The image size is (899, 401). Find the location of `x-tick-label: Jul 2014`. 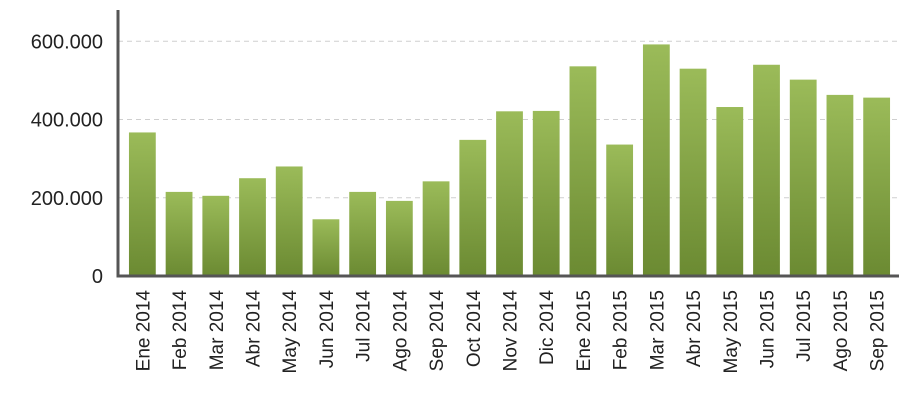

x-tick-label: Jul 2014 is located at coordinates (364, 326).